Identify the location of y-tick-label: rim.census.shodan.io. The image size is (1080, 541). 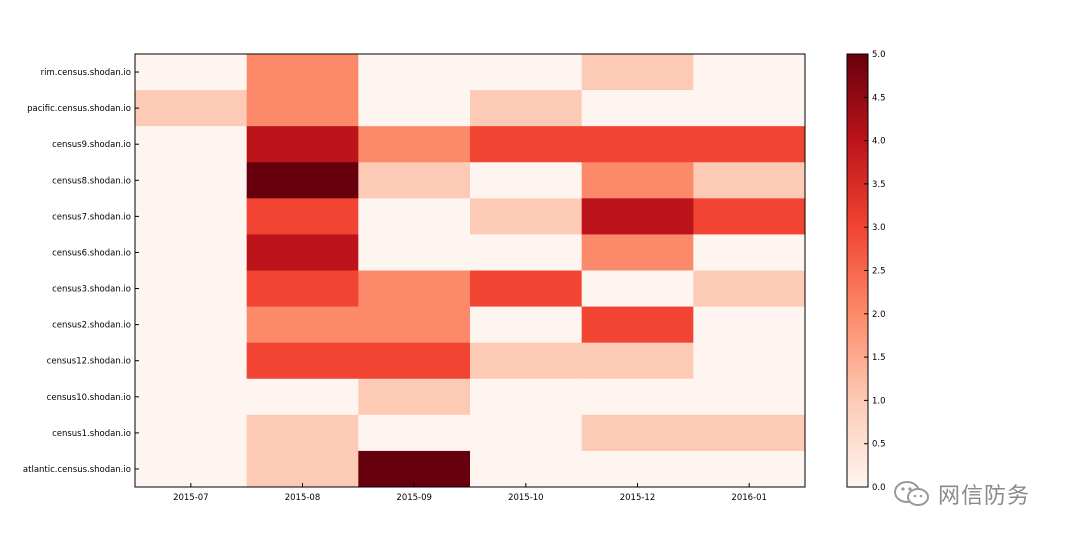
(86, 73).